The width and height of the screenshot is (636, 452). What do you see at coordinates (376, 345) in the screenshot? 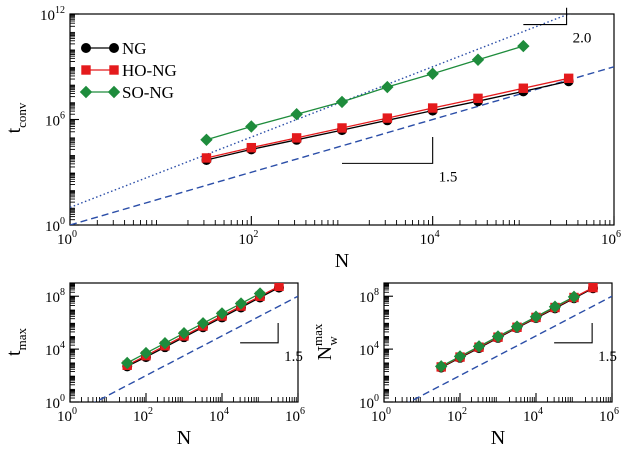
I see `y-tick-exp: 4` at bounding box center [376, 345].